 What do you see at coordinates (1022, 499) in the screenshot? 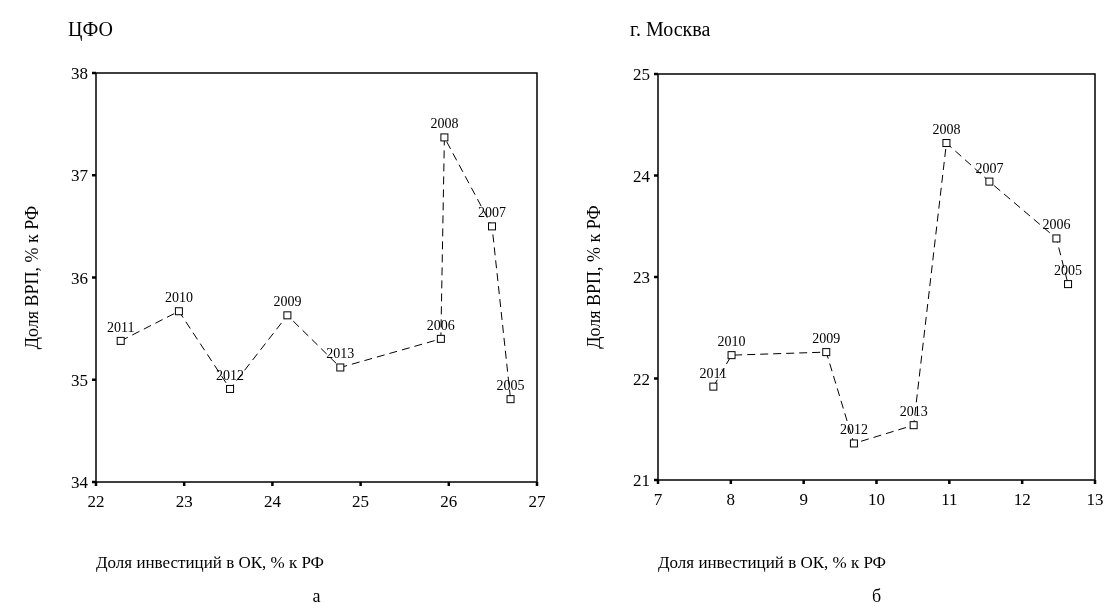
I see `x-tick-label: 12` at bounding box center [1022, 499].